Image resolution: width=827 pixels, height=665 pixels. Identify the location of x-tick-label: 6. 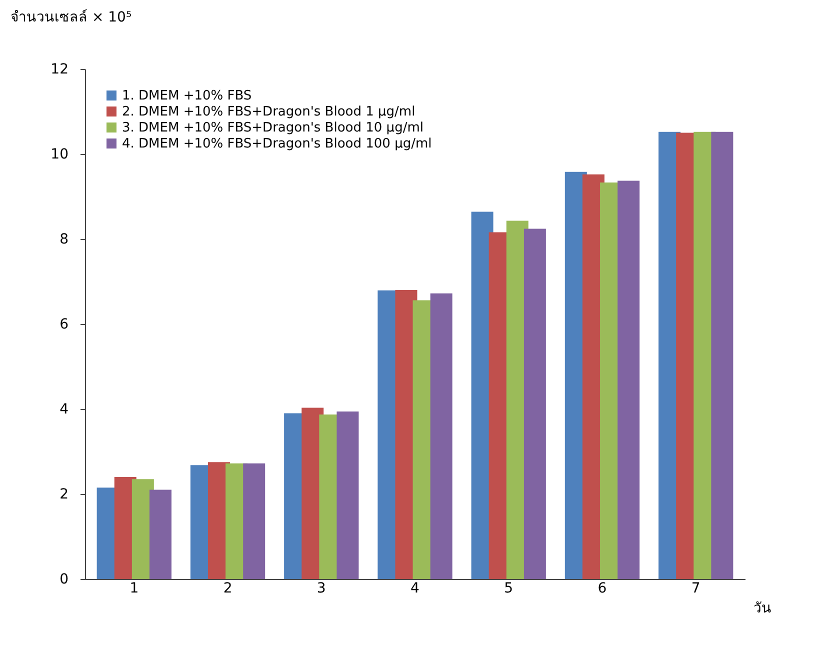
(602, 588).